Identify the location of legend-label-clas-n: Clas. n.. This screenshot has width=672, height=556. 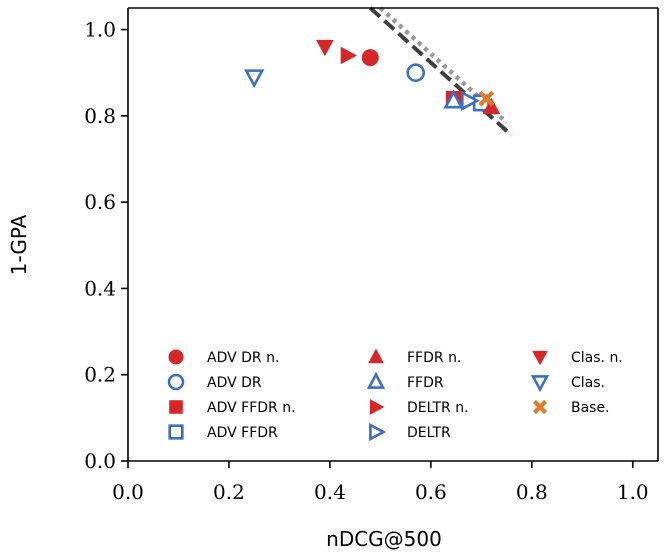
(597, 358).